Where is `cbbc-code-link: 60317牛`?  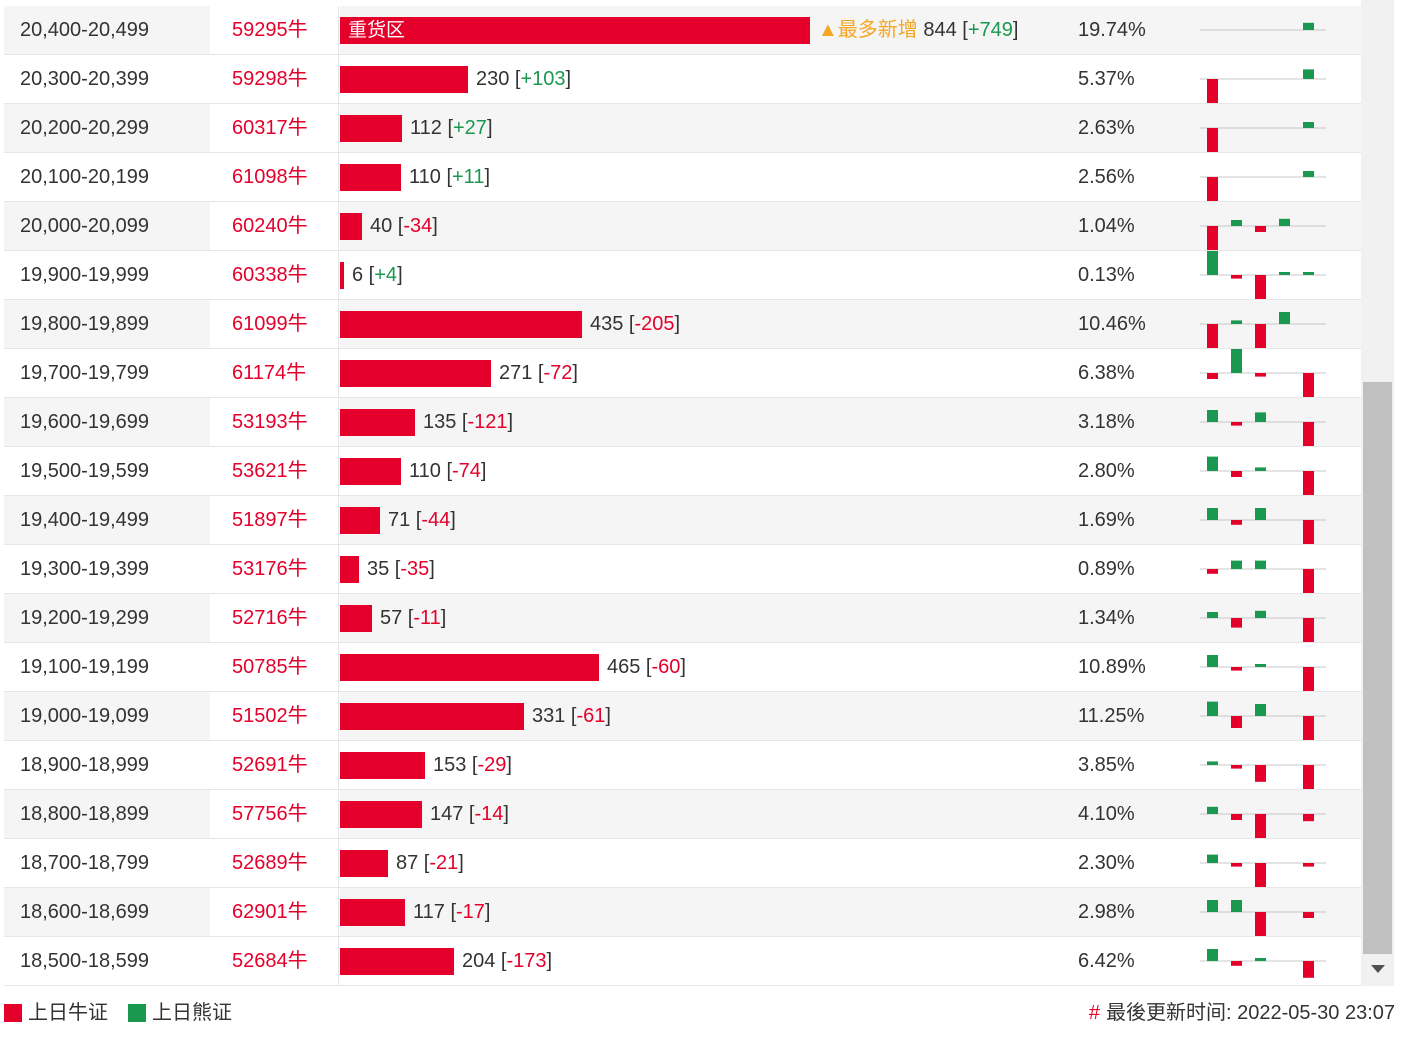 cbbc-code-link: 60317牛 is located at coordinates (275, 128).